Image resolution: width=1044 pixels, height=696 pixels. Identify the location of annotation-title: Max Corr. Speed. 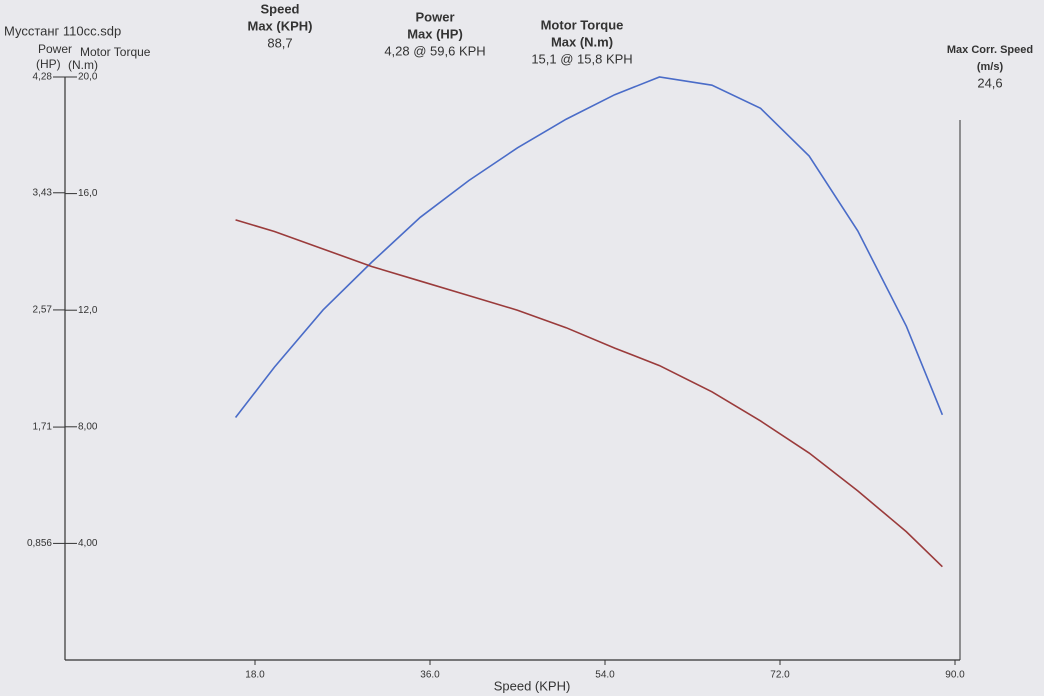
(990, 50).